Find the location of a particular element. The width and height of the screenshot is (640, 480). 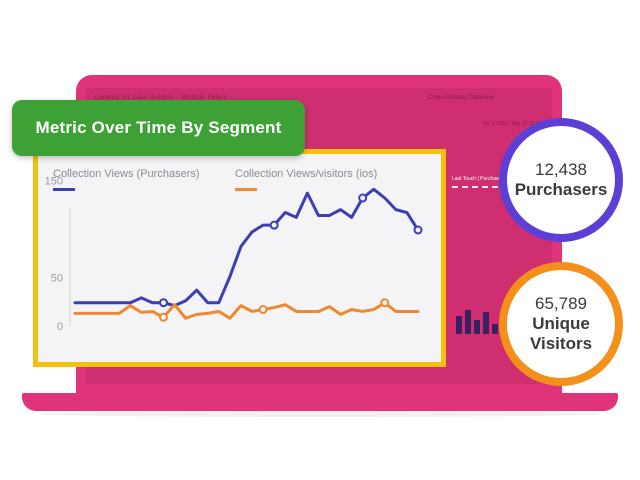

purchasers-label: Purchasers is located at coordinates (561, 189).